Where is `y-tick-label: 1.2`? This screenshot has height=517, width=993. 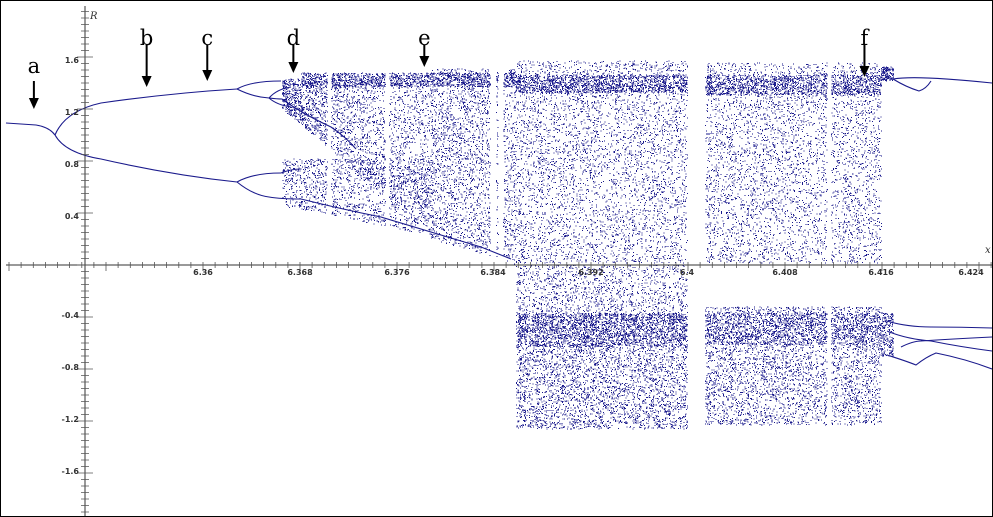
y-tick-label: 1.2 is located at coordinates (72, 112).